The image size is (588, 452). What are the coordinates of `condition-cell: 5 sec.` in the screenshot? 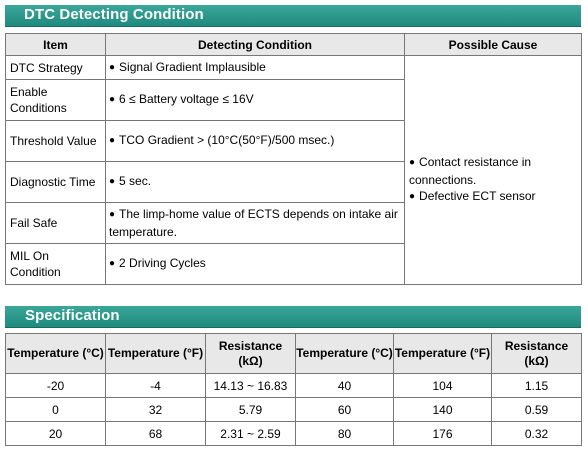 It's located at (255, 182).